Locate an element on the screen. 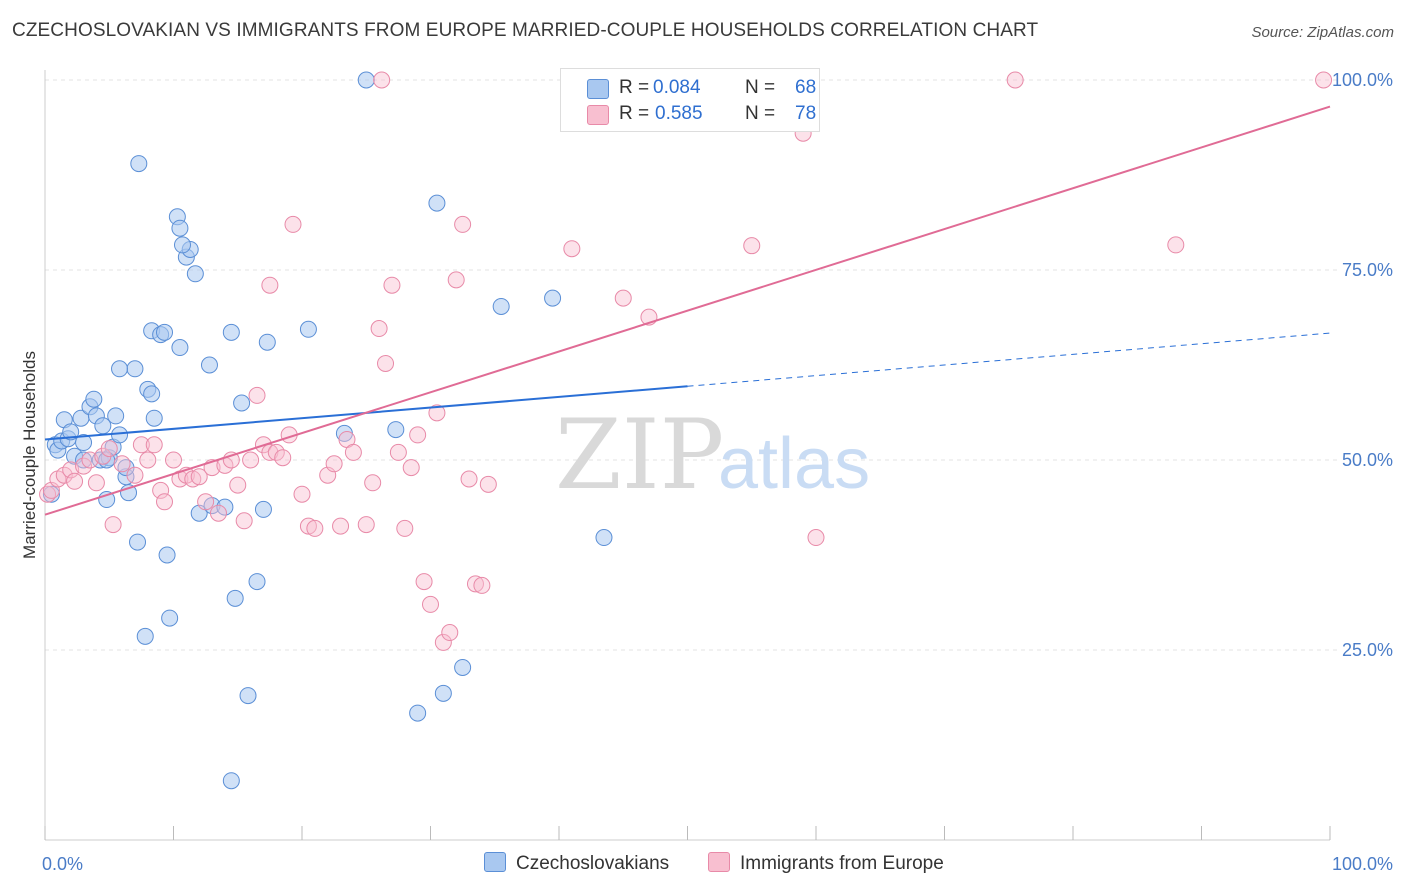  y-tick-label: 75.0% is located at coordinates (1367, 270).